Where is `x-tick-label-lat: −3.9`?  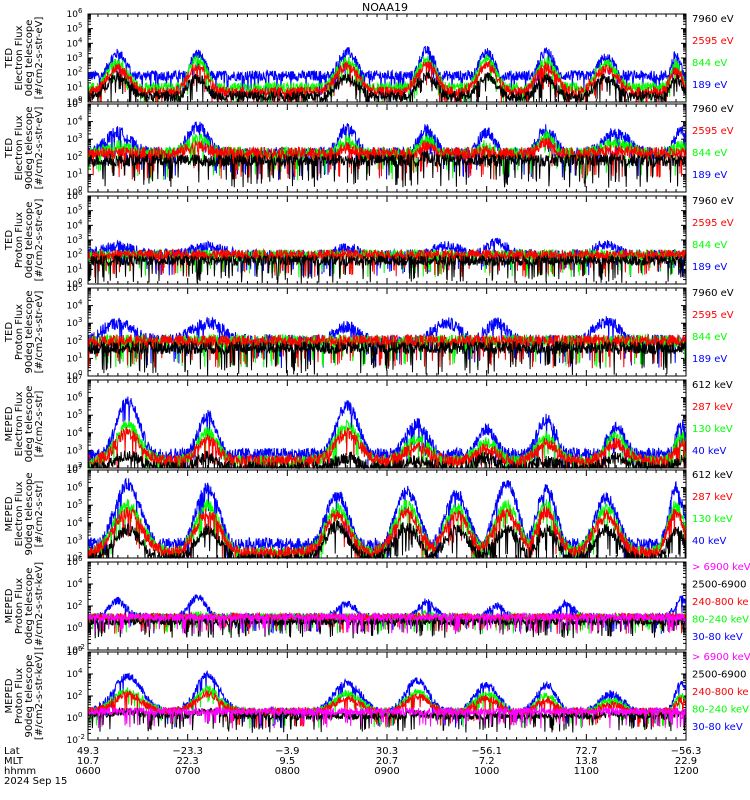 x-tick-label-lat: −3.9 is located at coordinates (287, 751).